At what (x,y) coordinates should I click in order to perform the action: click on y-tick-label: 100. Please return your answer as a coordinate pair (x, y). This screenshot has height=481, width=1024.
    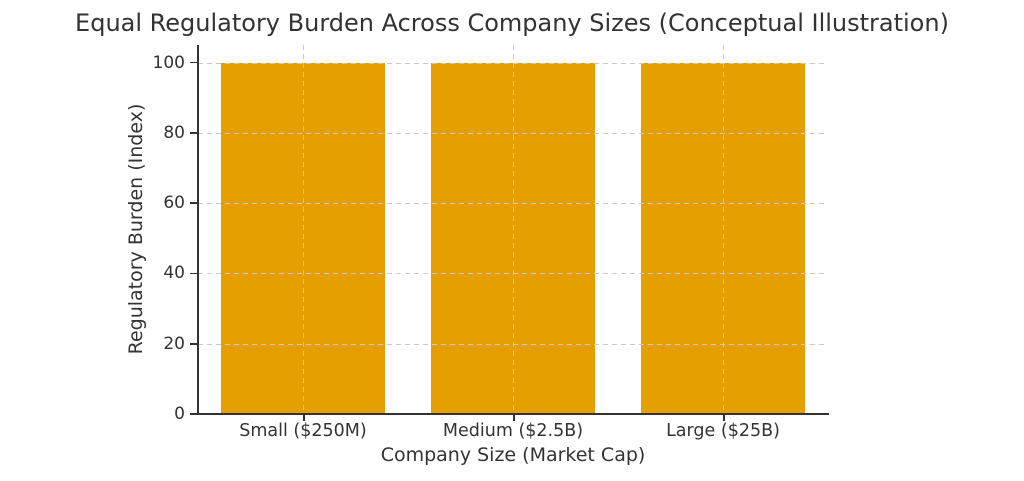
    Looking at the image, I should click on (168, 62).